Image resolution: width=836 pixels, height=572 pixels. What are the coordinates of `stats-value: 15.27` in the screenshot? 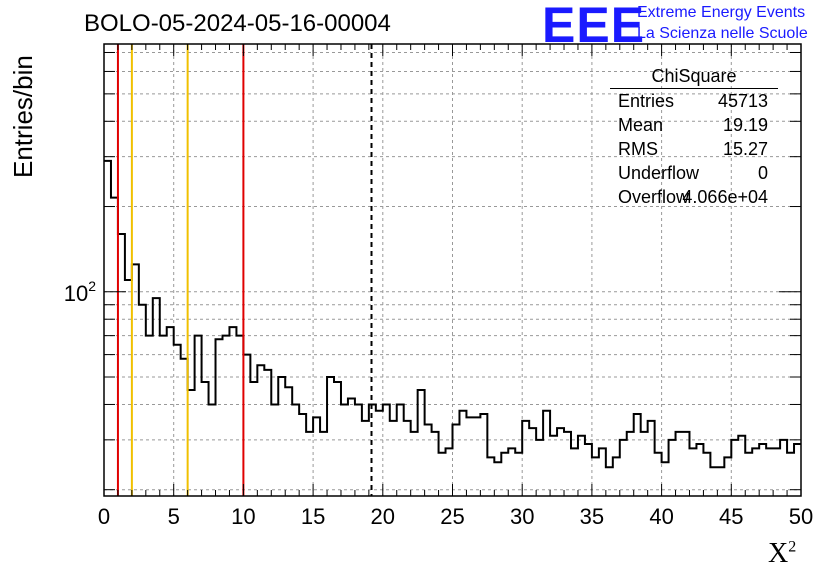 It's located at (745, 149).